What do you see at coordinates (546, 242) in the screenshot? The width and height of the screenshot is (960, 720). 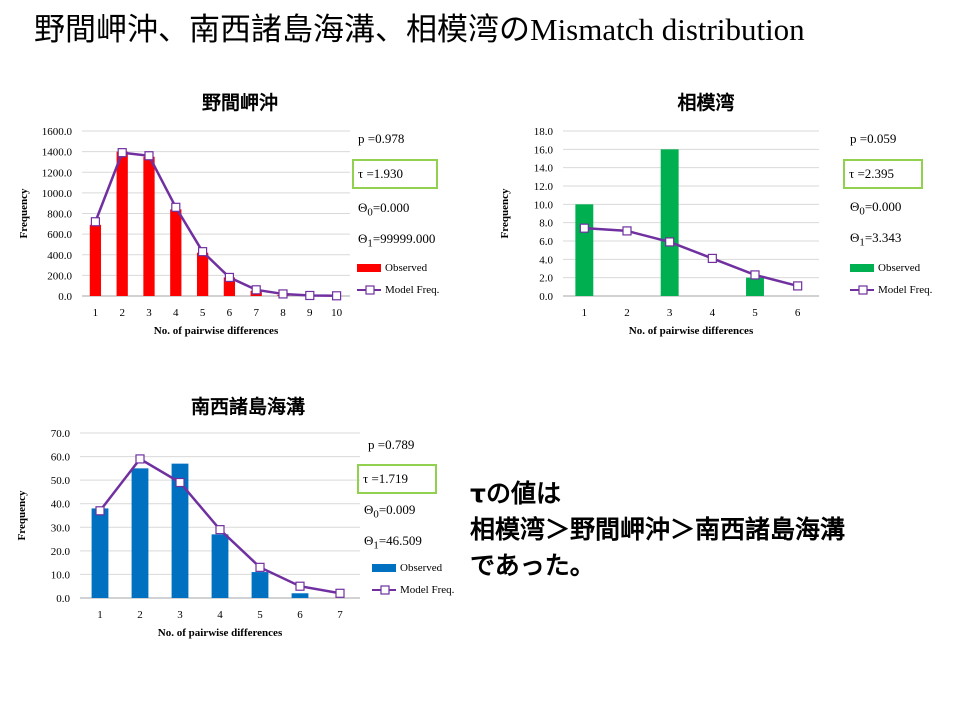 I see `y-tick-label: 6.0` at bounding box center [546, 242].